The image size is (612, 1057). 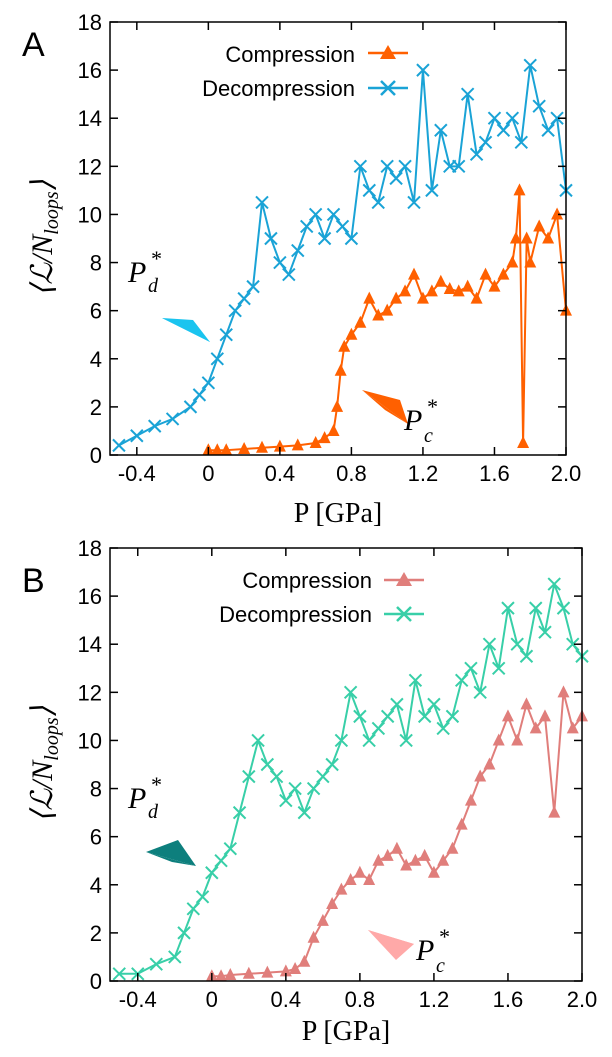 I want to click on annotation-pd: P d *, so click(x=168, y=294).